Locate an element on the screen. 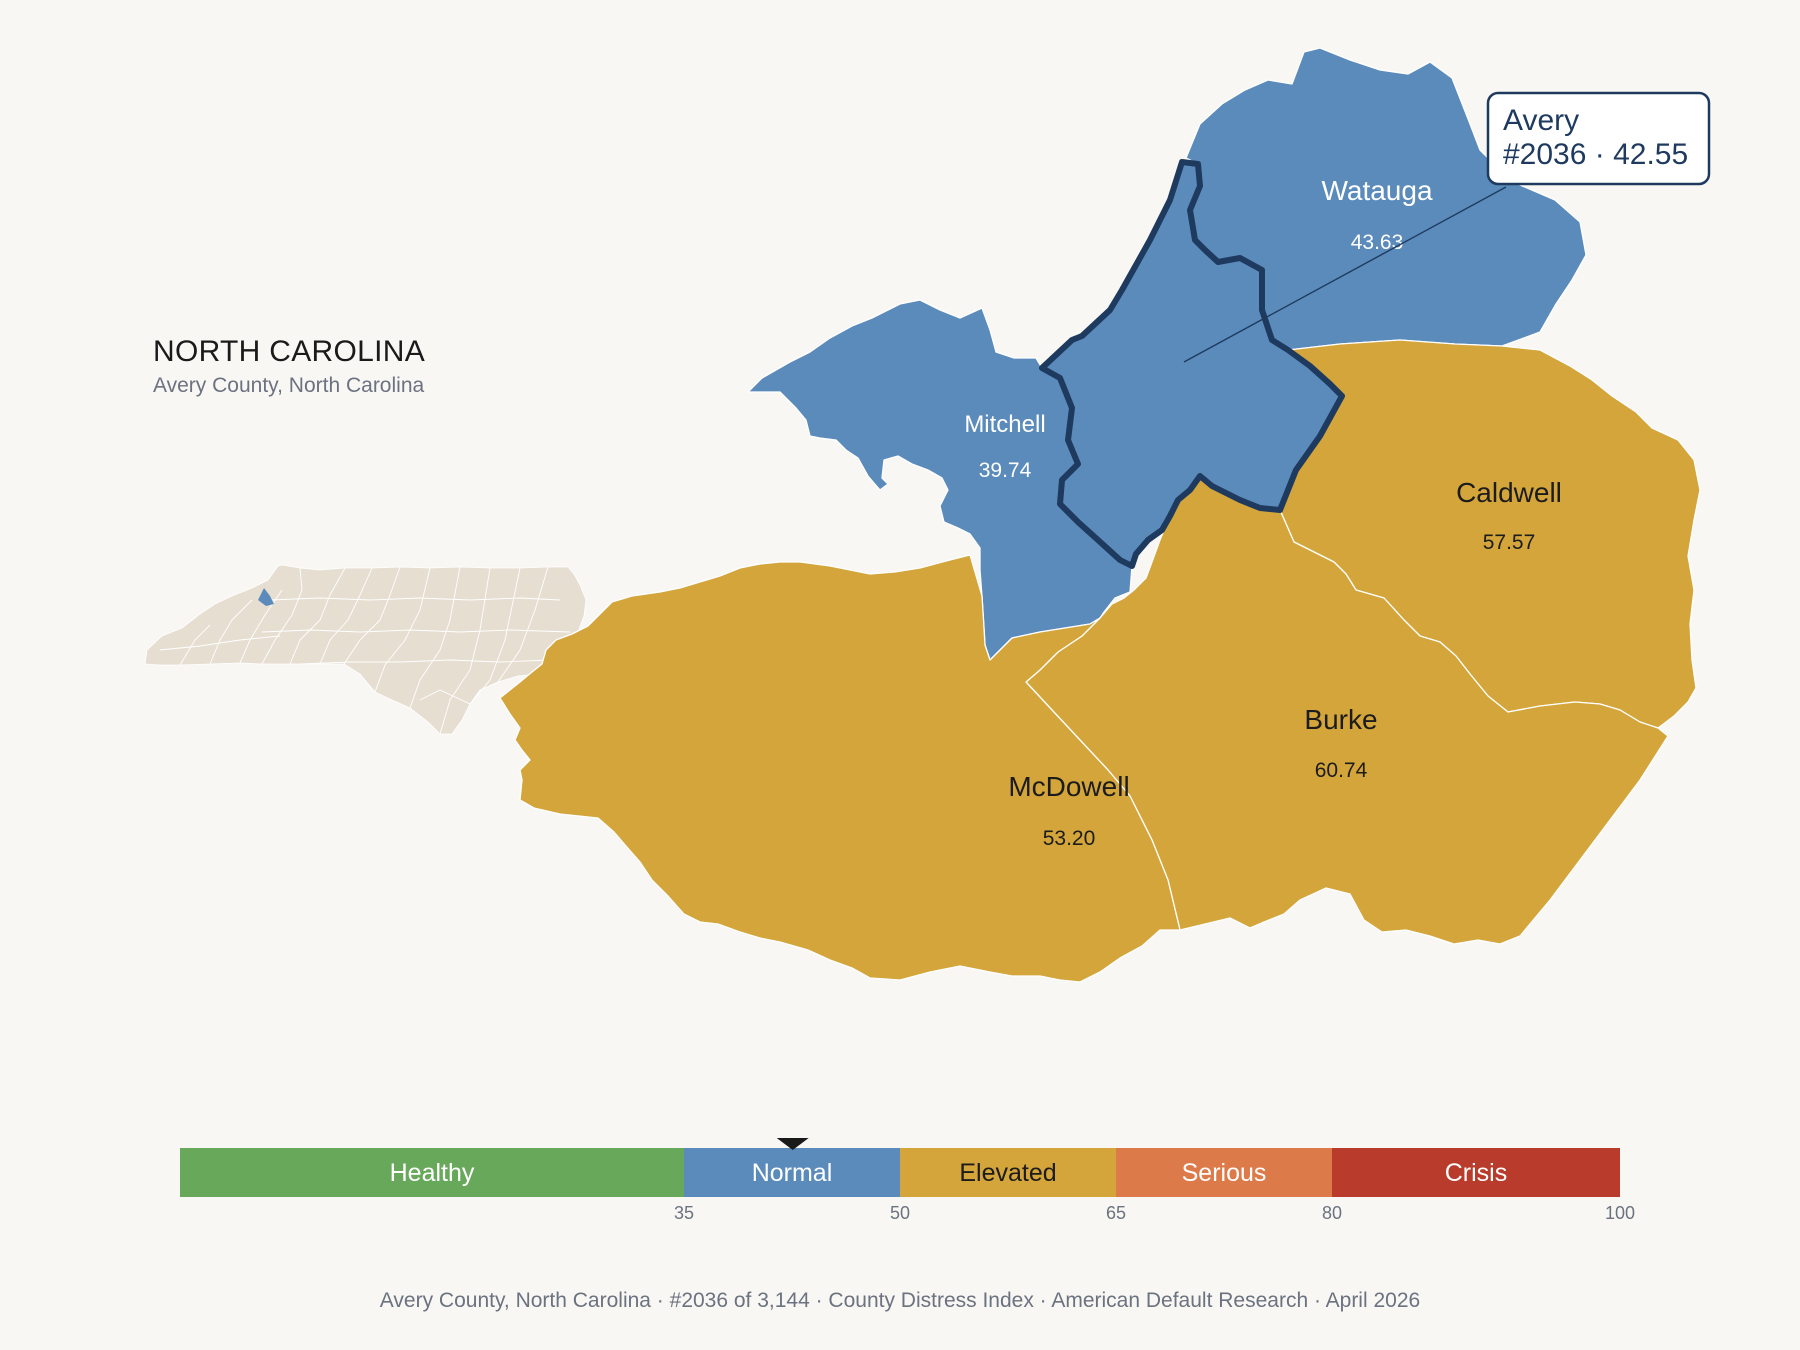 This screenshot has height=1350, width=1800. legend-marker is located at coordinates (792, 1144).